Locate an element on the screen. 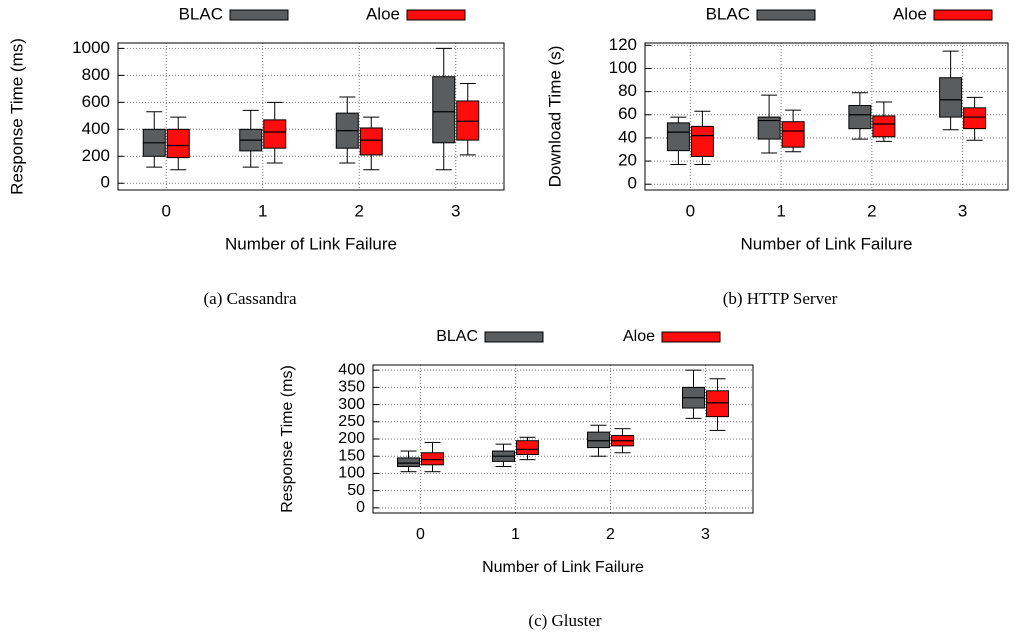 The image size is (1019, 637). y-tick-label: 60 is located at coordinates (627, 113).